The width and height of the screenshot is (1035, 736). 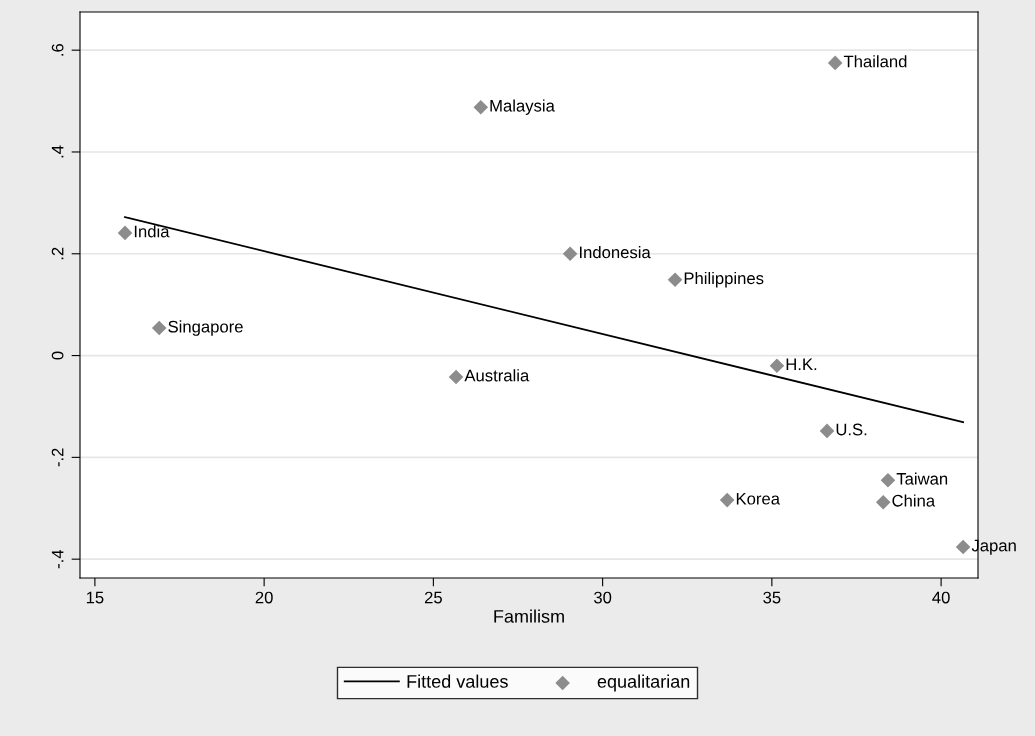 What do you see at coordinates (497, 375) in the screenshot?
I see `annotation: Australia` at bounding box center [497, 375].